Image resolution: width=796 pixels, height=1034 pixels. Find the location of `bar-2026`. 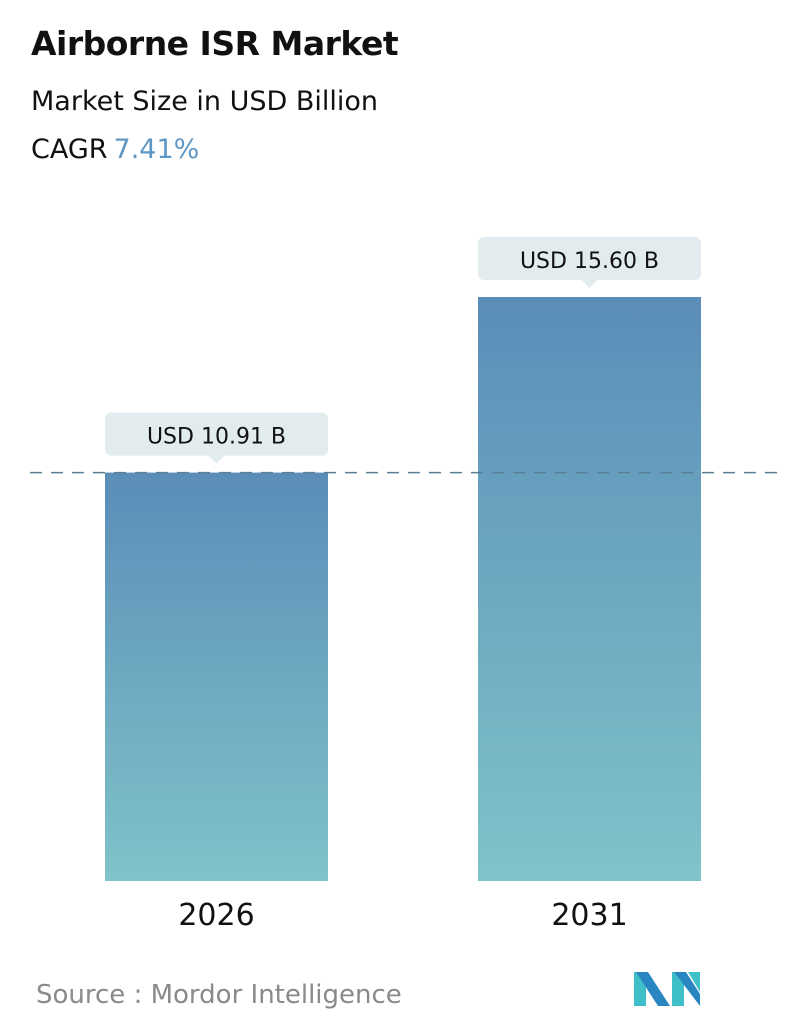

bar-2026 is located at coordinates (216, 676).